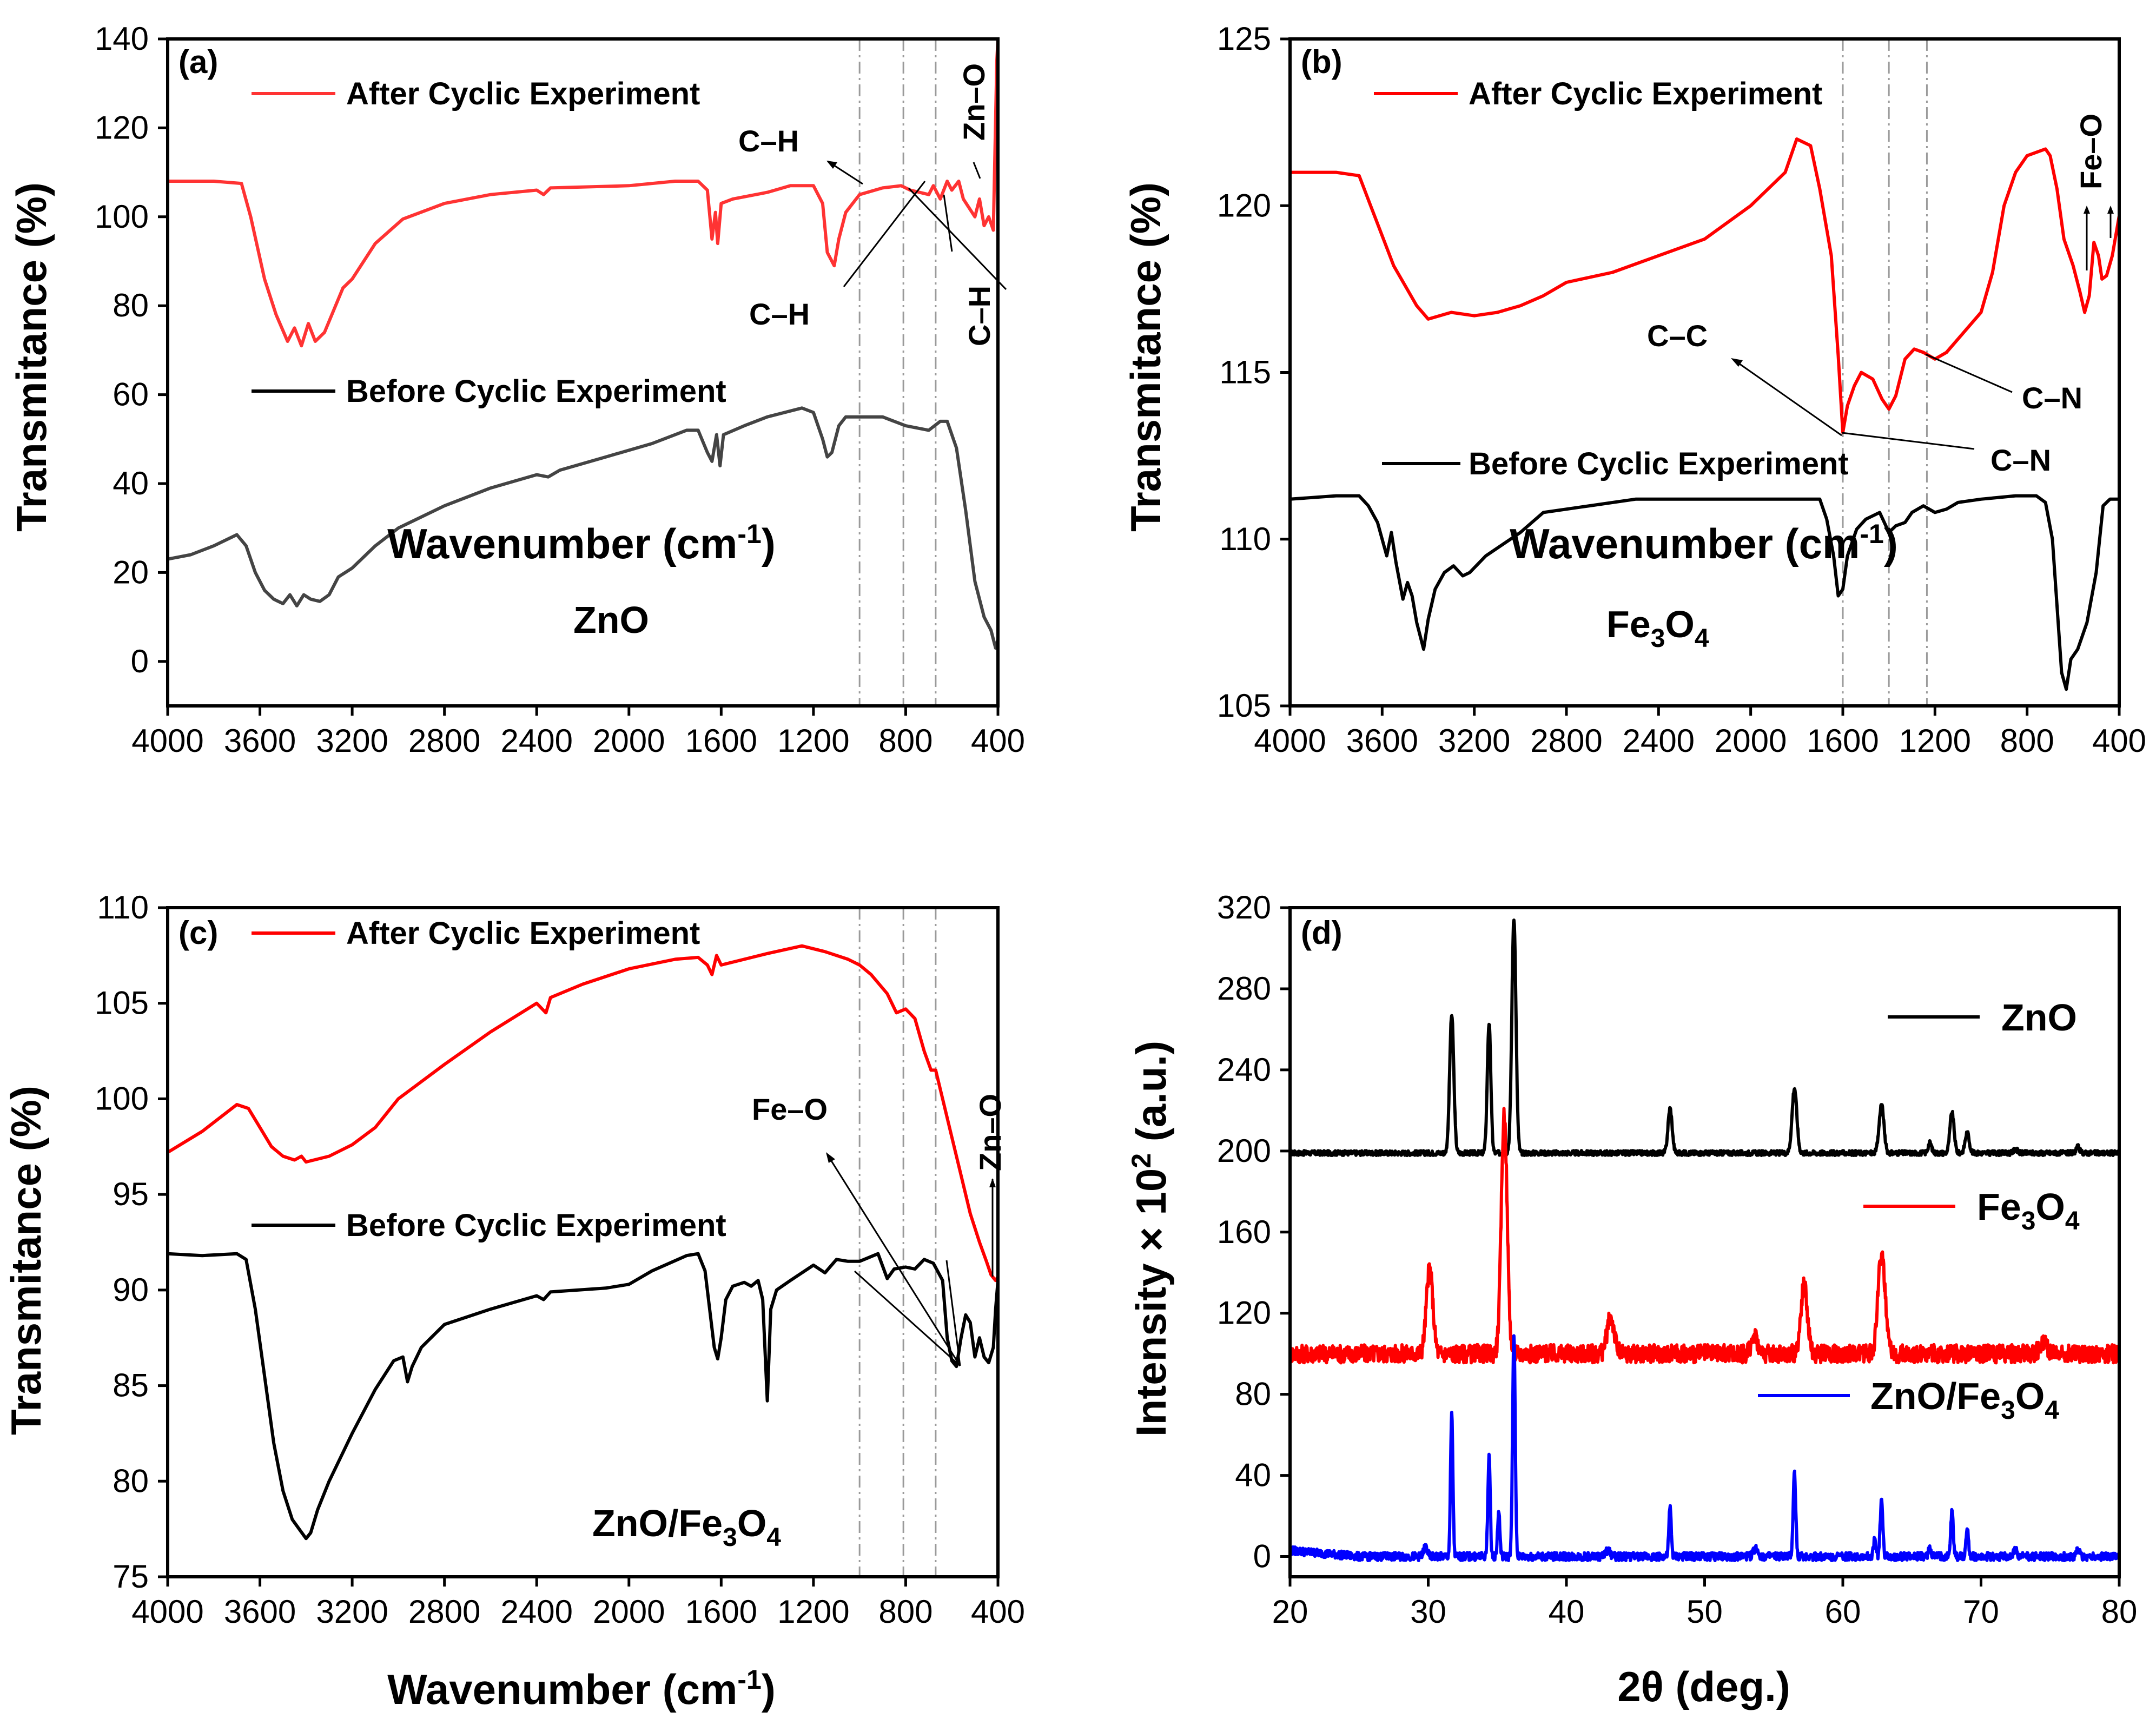 Image resolution: width=2156 pixels, height=1725 pixels. Describe the element at coordinates (1244, 39) in the screenshot. I see `y-tick-label: 125` at that location.